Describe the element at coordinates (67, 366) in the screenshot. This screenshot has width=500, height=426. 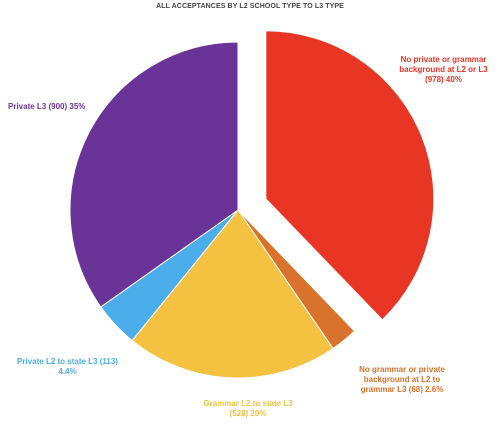
I see `slice-label-private-l2-to-state-l3: Private L2 to state L3 (113) 4.4%` at that location.